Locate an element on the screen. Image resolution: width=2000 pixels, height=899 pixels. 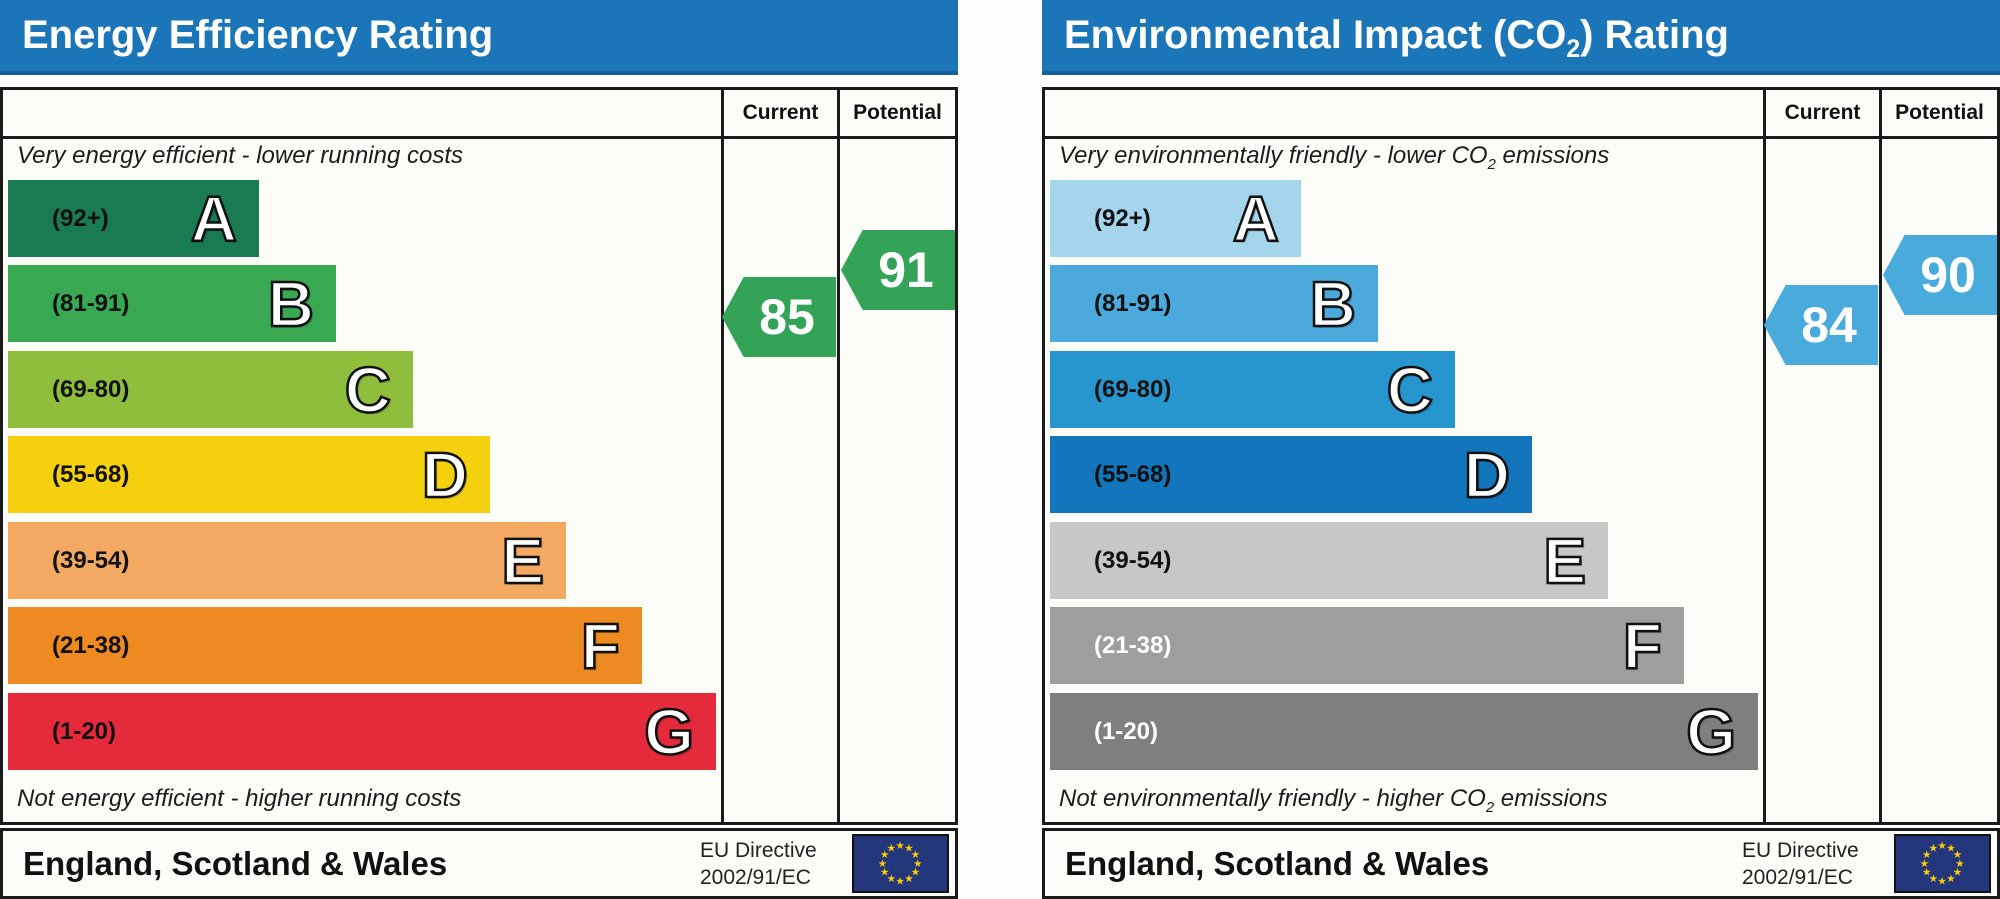
current-rating-arrow: 85 is located at coordinates (779, 317).